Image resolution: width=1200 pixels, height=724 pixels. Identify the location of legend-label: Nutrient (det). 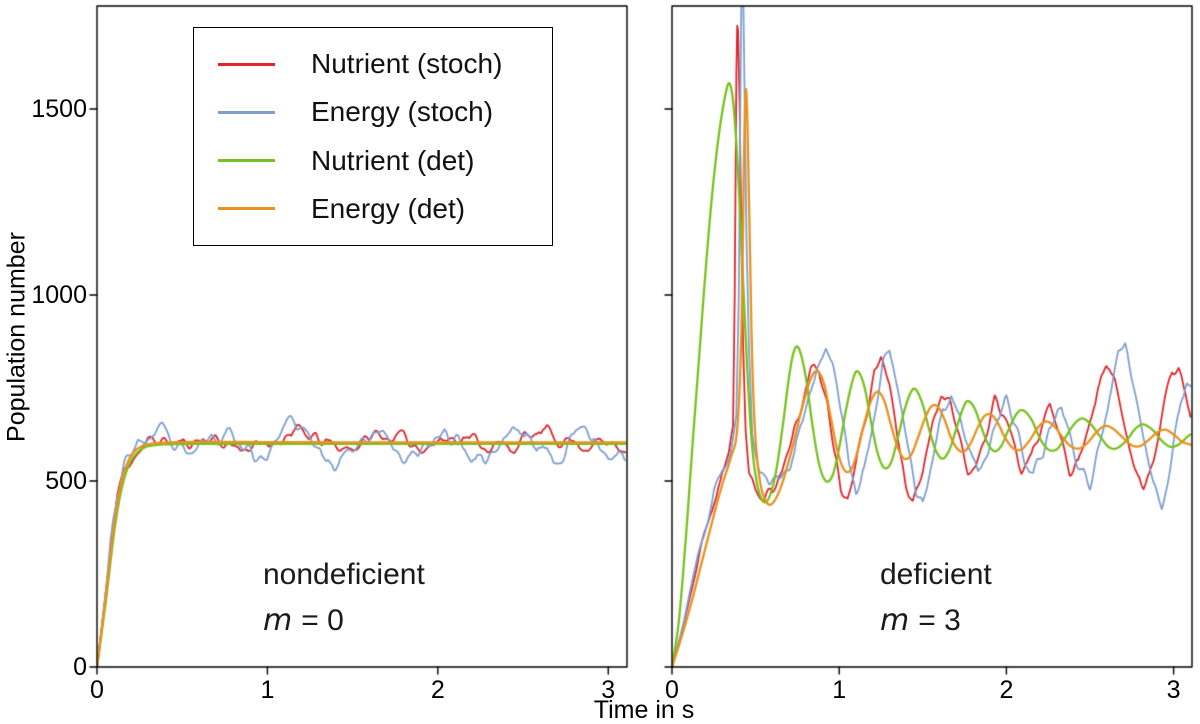
(393, 160).